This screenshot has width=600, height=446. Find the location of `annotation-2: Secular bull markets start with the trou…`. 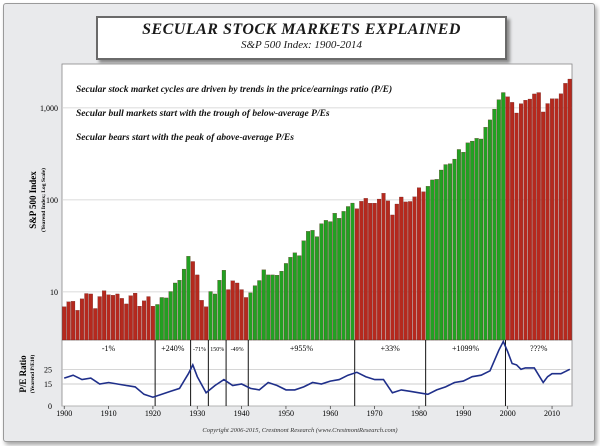

annotation-2: Secular bull markets start with the trou… is located at coordinates (203, 114).